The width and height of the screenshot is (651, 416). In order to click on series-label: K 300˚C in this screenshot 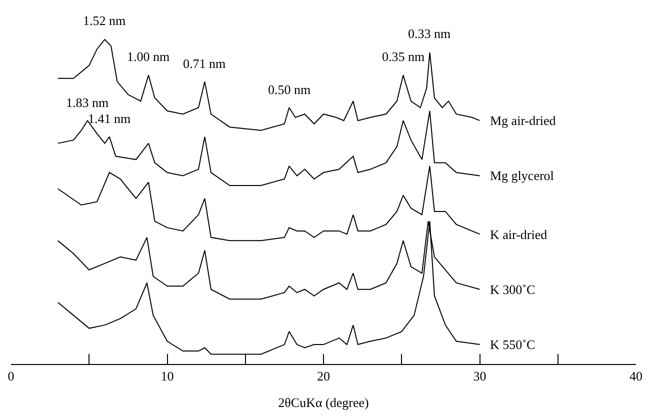, I will do `click(513, 289)`.